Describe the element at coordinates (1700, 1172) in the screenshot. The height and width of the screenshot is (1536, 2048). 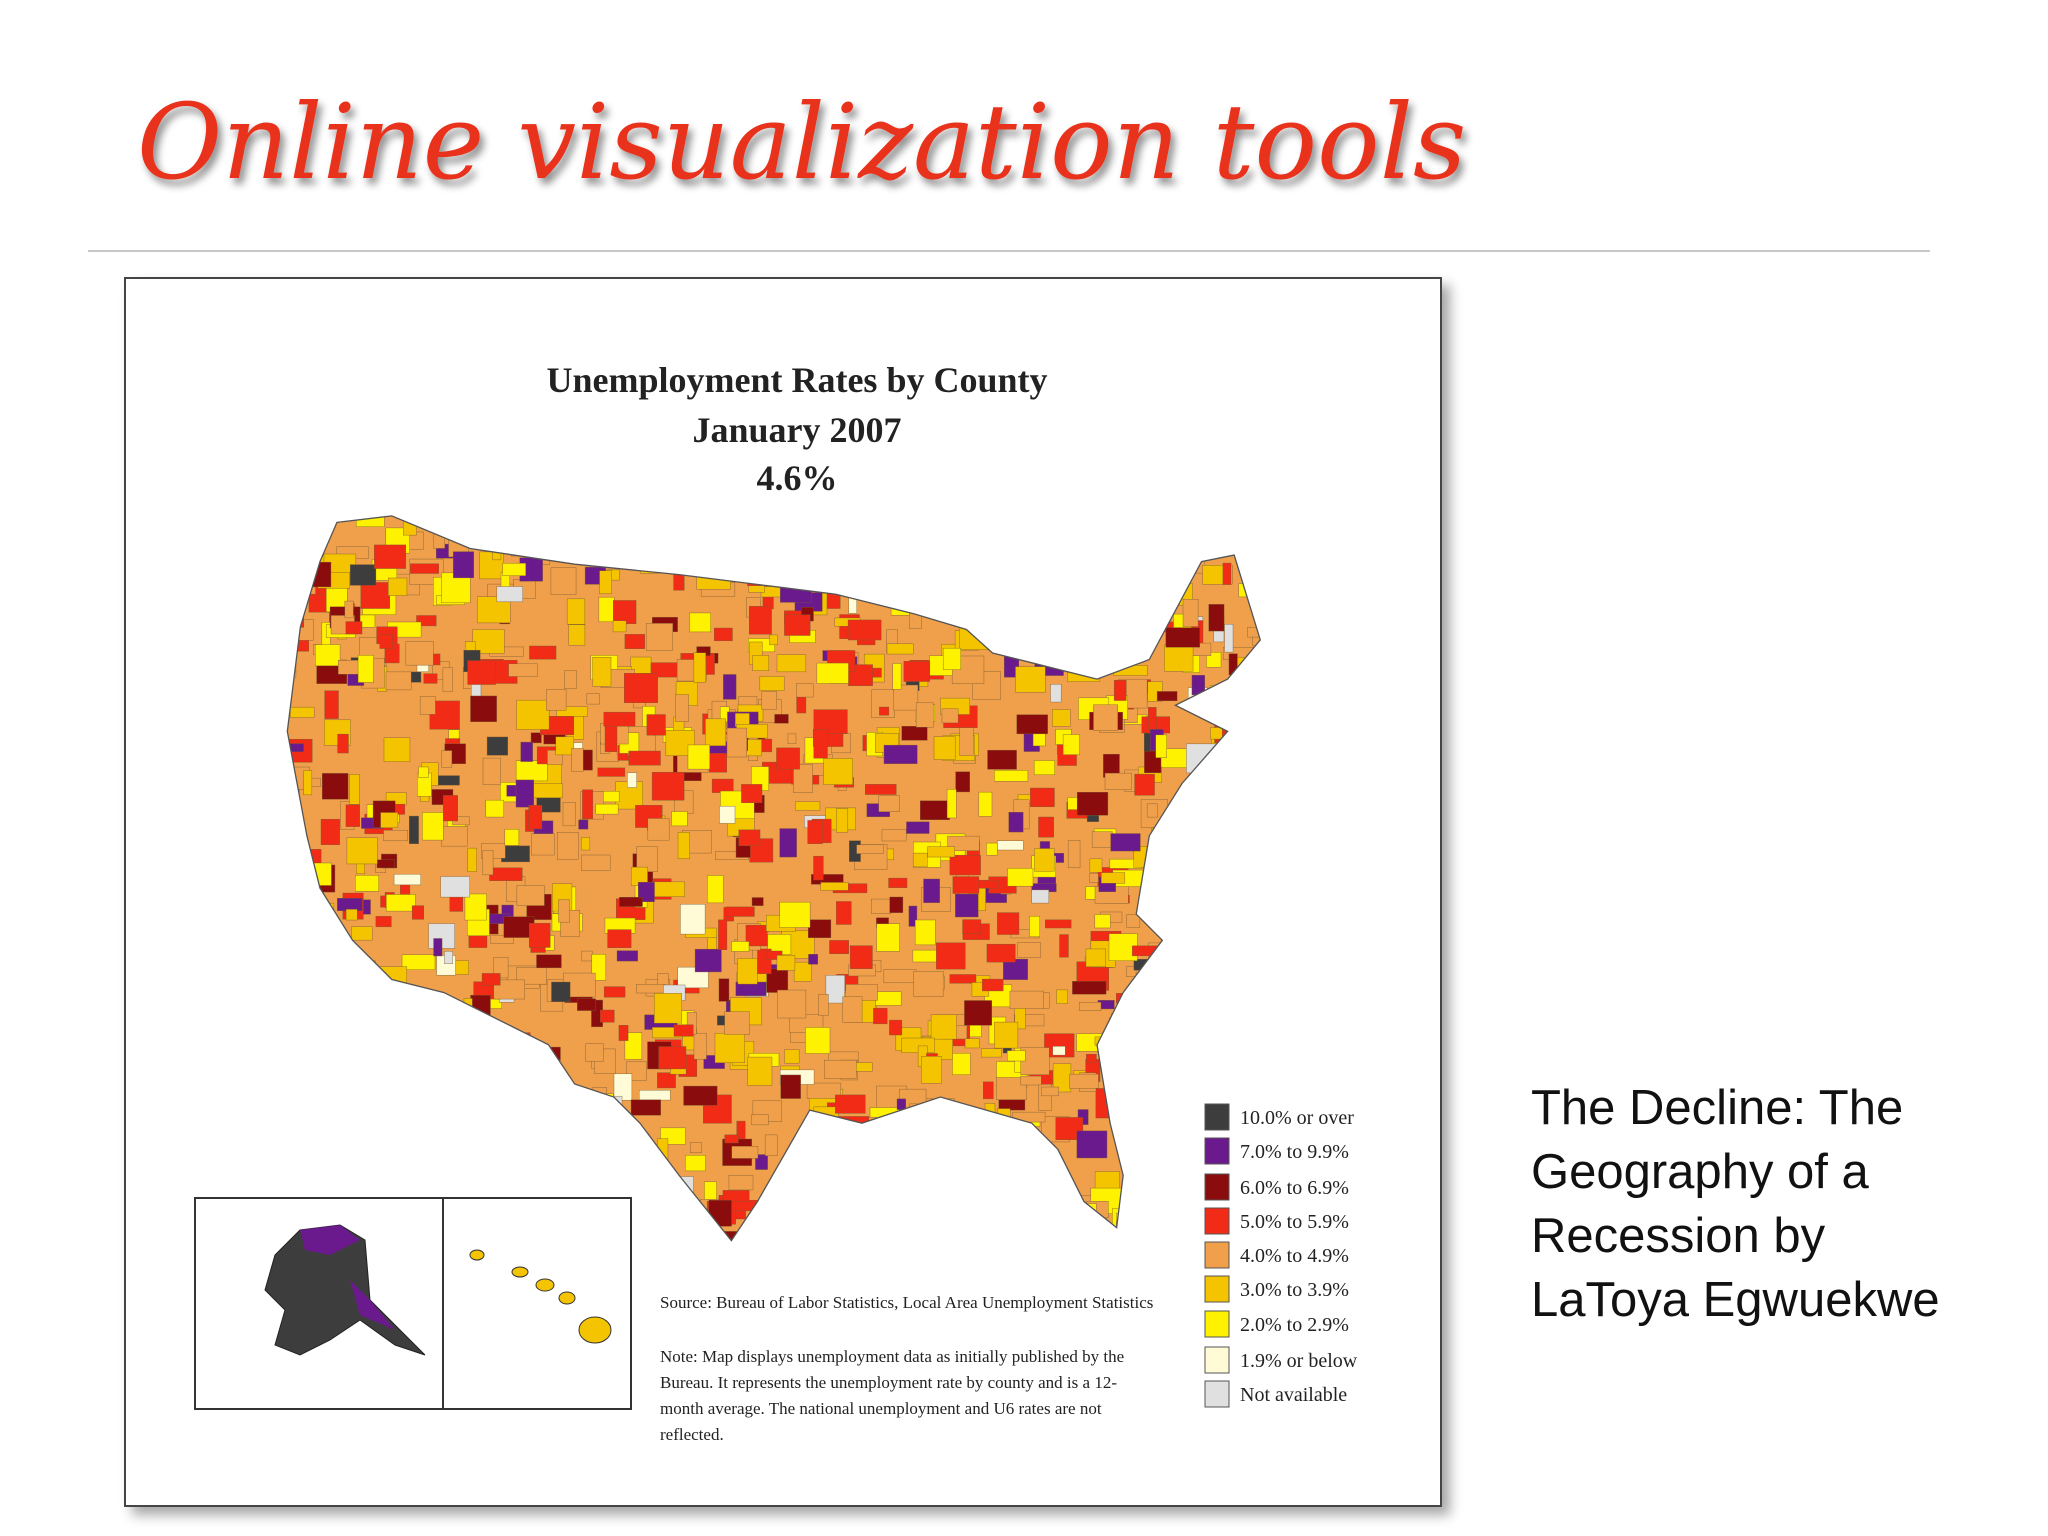
I see `caption-line: Geography of a` at that location.